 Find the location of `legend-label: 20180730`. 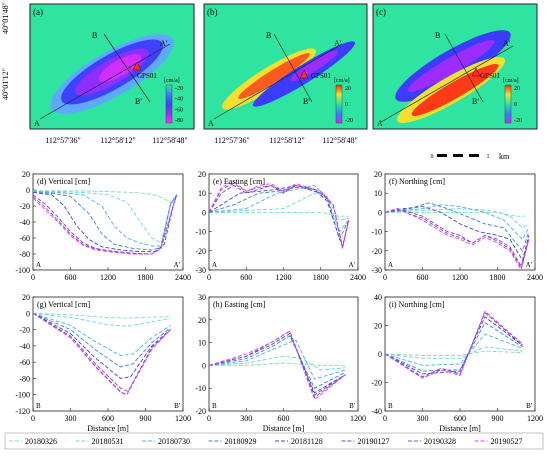

legend-label: 20180730 is located at coordinates (174, 441).